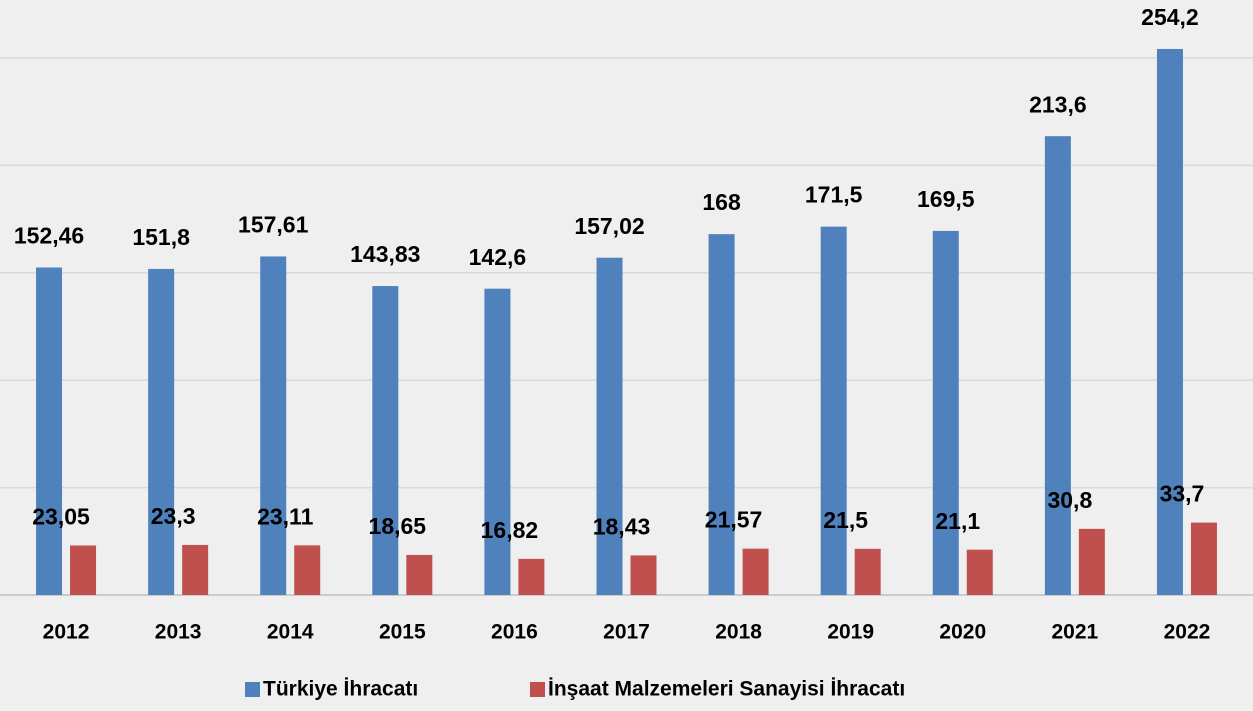 This screenshot has width=1253, height=711. I want to click on data-label: 151,8, so click(161, 237).